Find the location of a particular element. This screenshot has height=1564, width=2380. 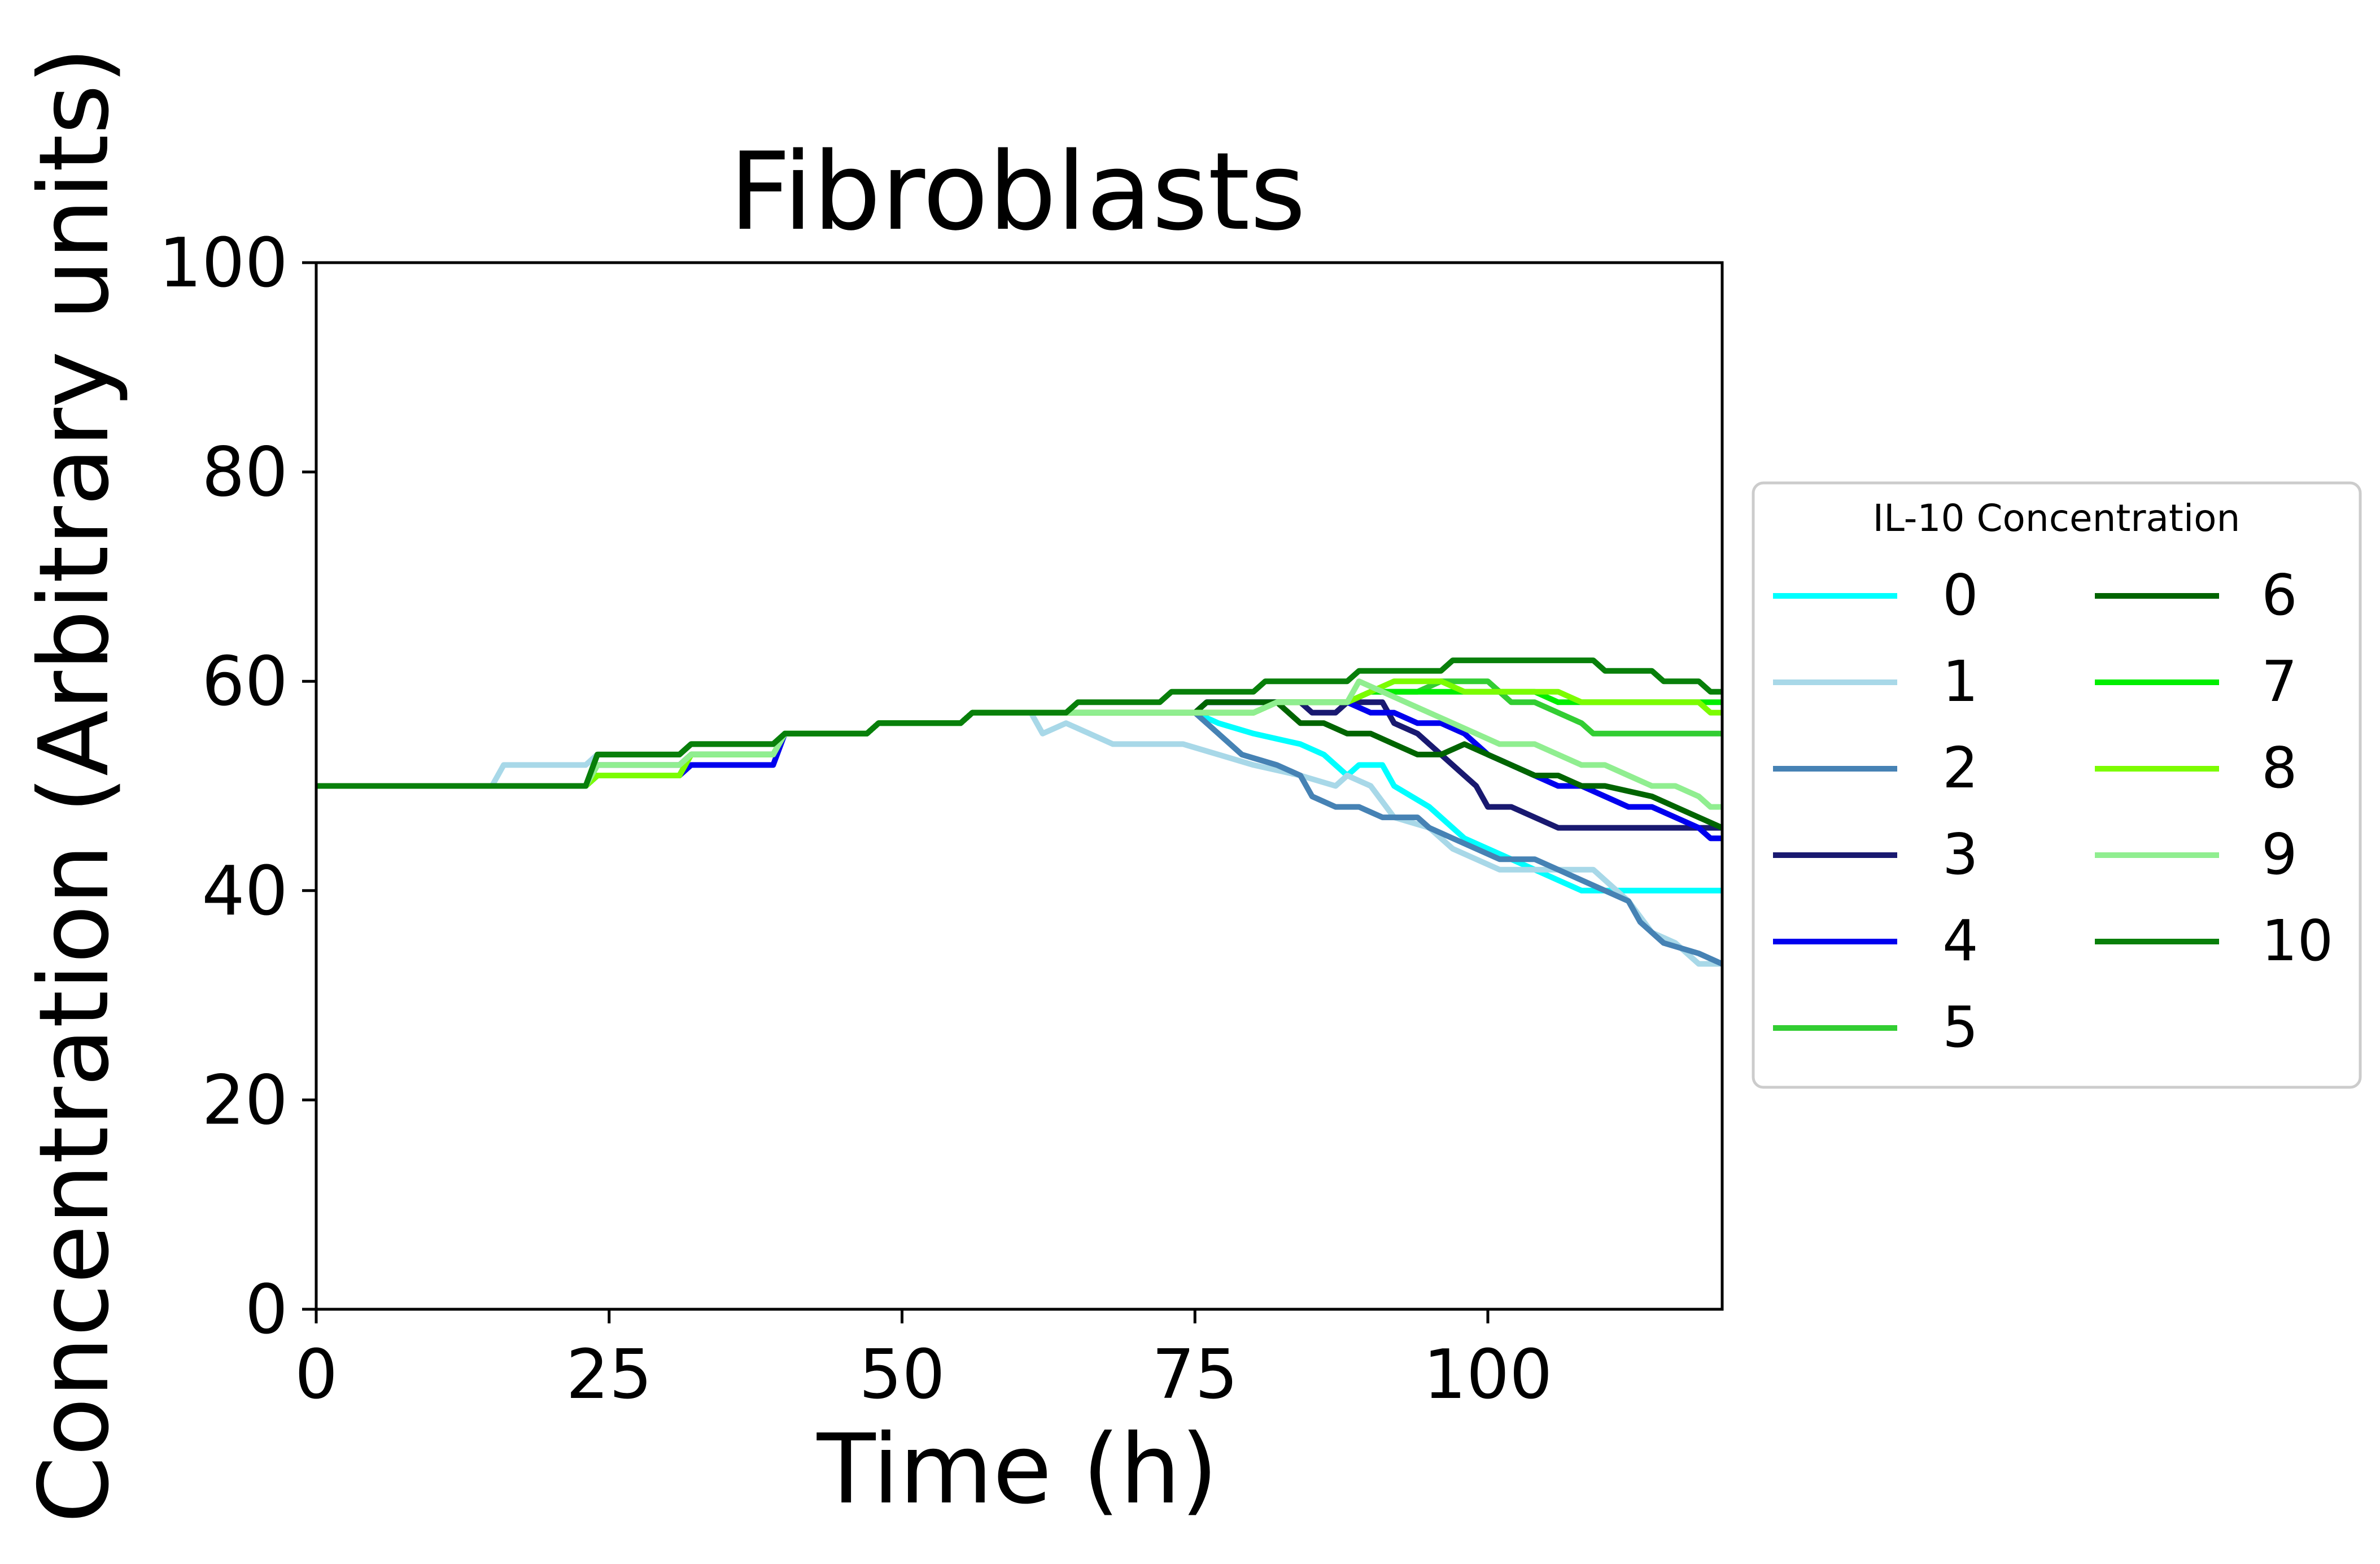

legend-label-10: 10 is located at coordinates (2297, 941).